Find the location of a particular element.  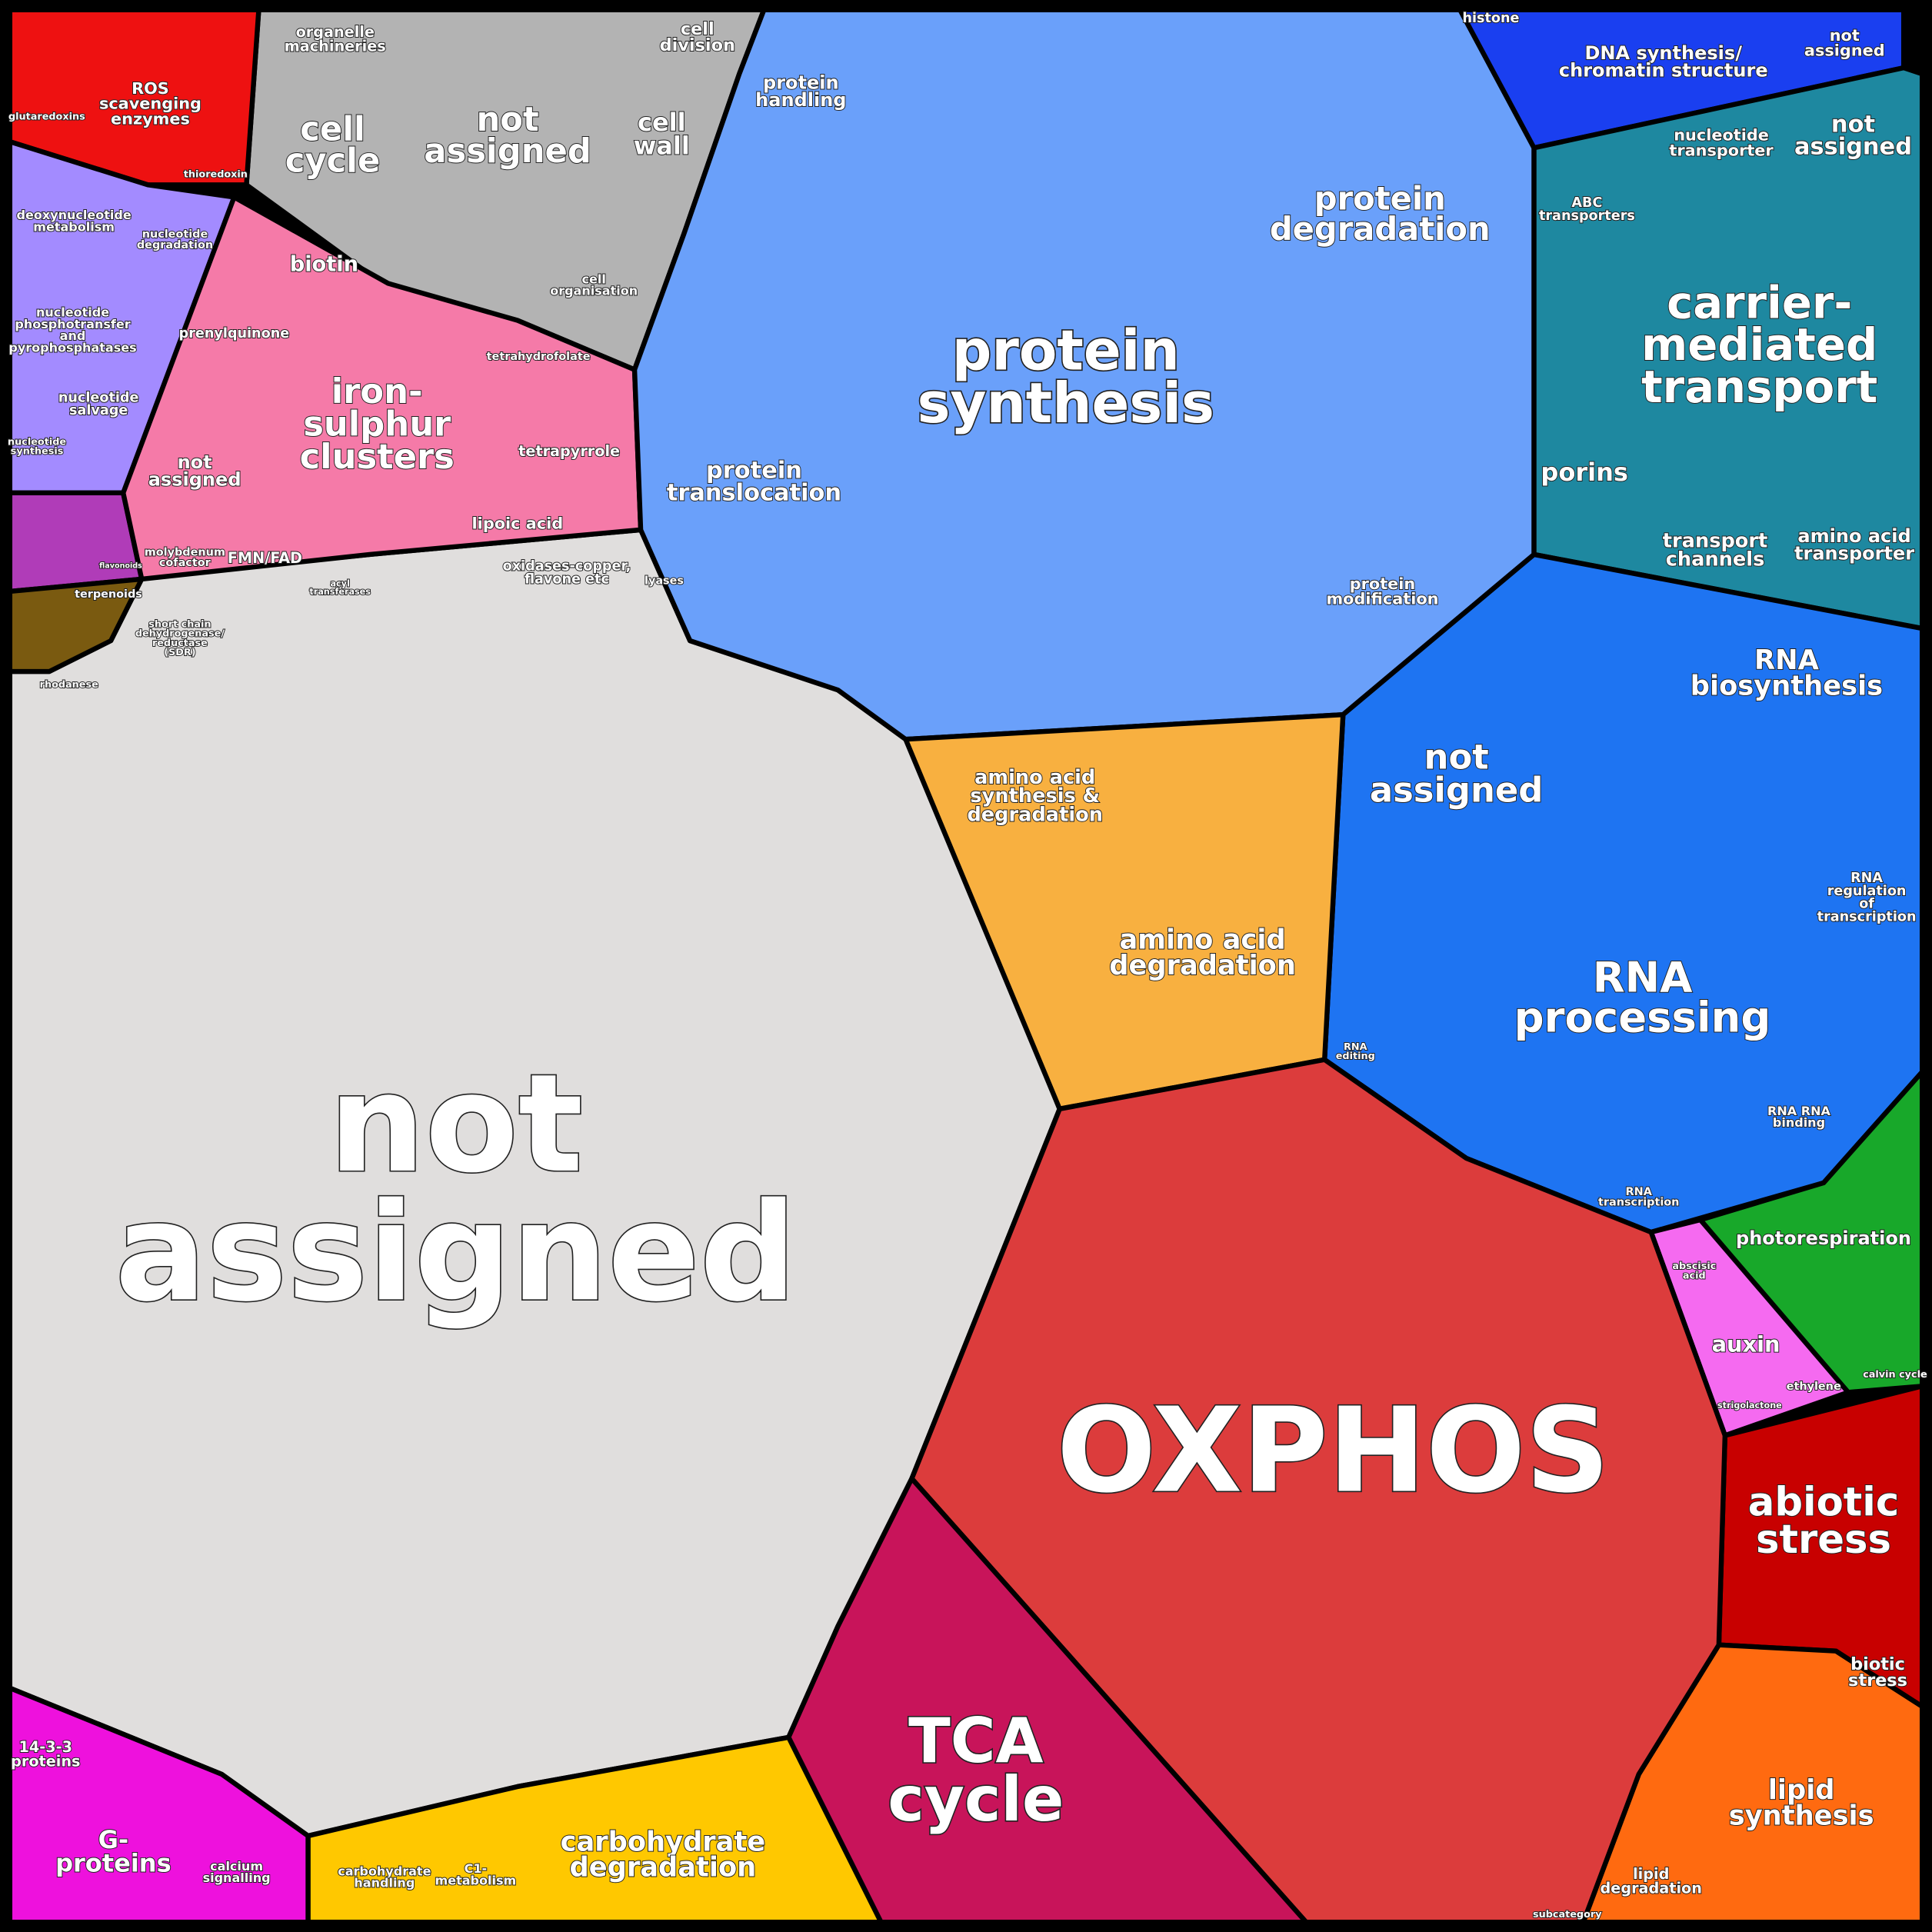

label-line: transporters is located at coordinates (1587, 216).